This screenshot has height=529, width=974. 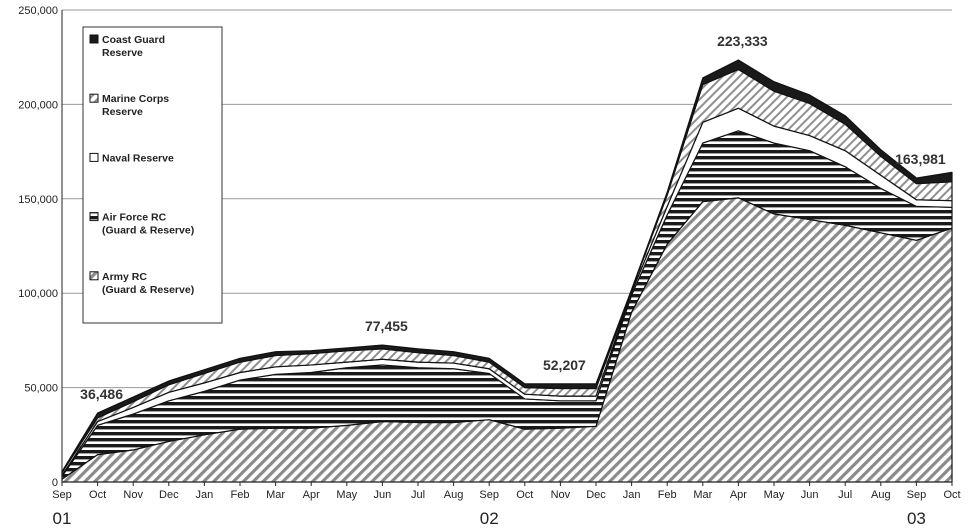 I want to click on annotation-total-3: 223,333, so click(x=742, y=41).